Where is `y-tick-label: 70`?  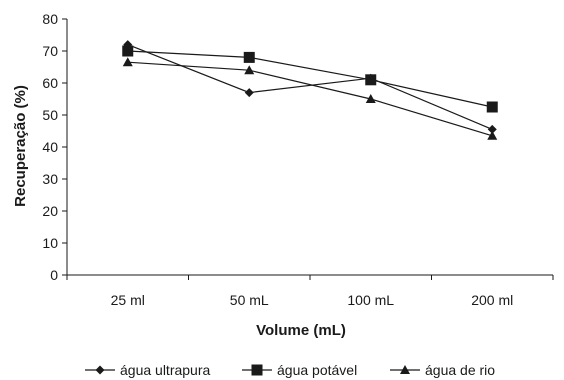 y-tick-label: 70 is located at coordinates (50, 51).